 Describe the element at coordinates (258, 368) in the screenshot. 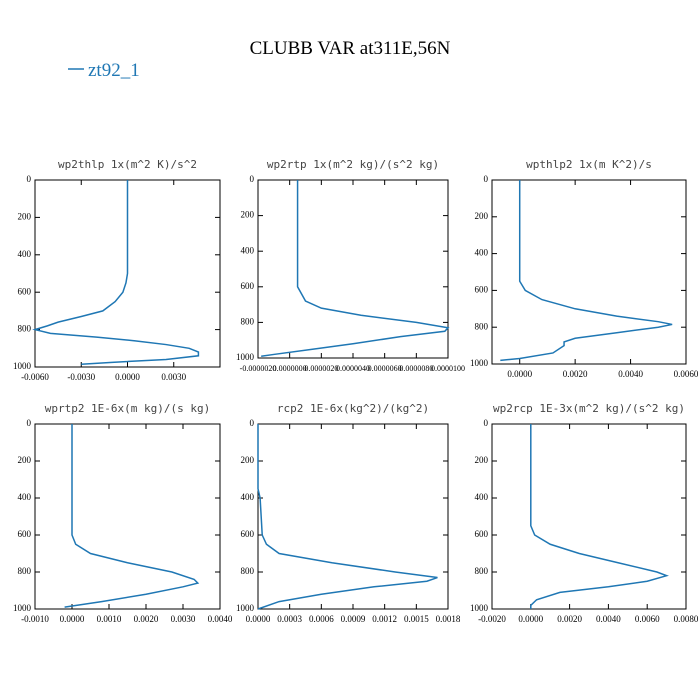

I see `x-tick-label: -0.0000020` at that location.